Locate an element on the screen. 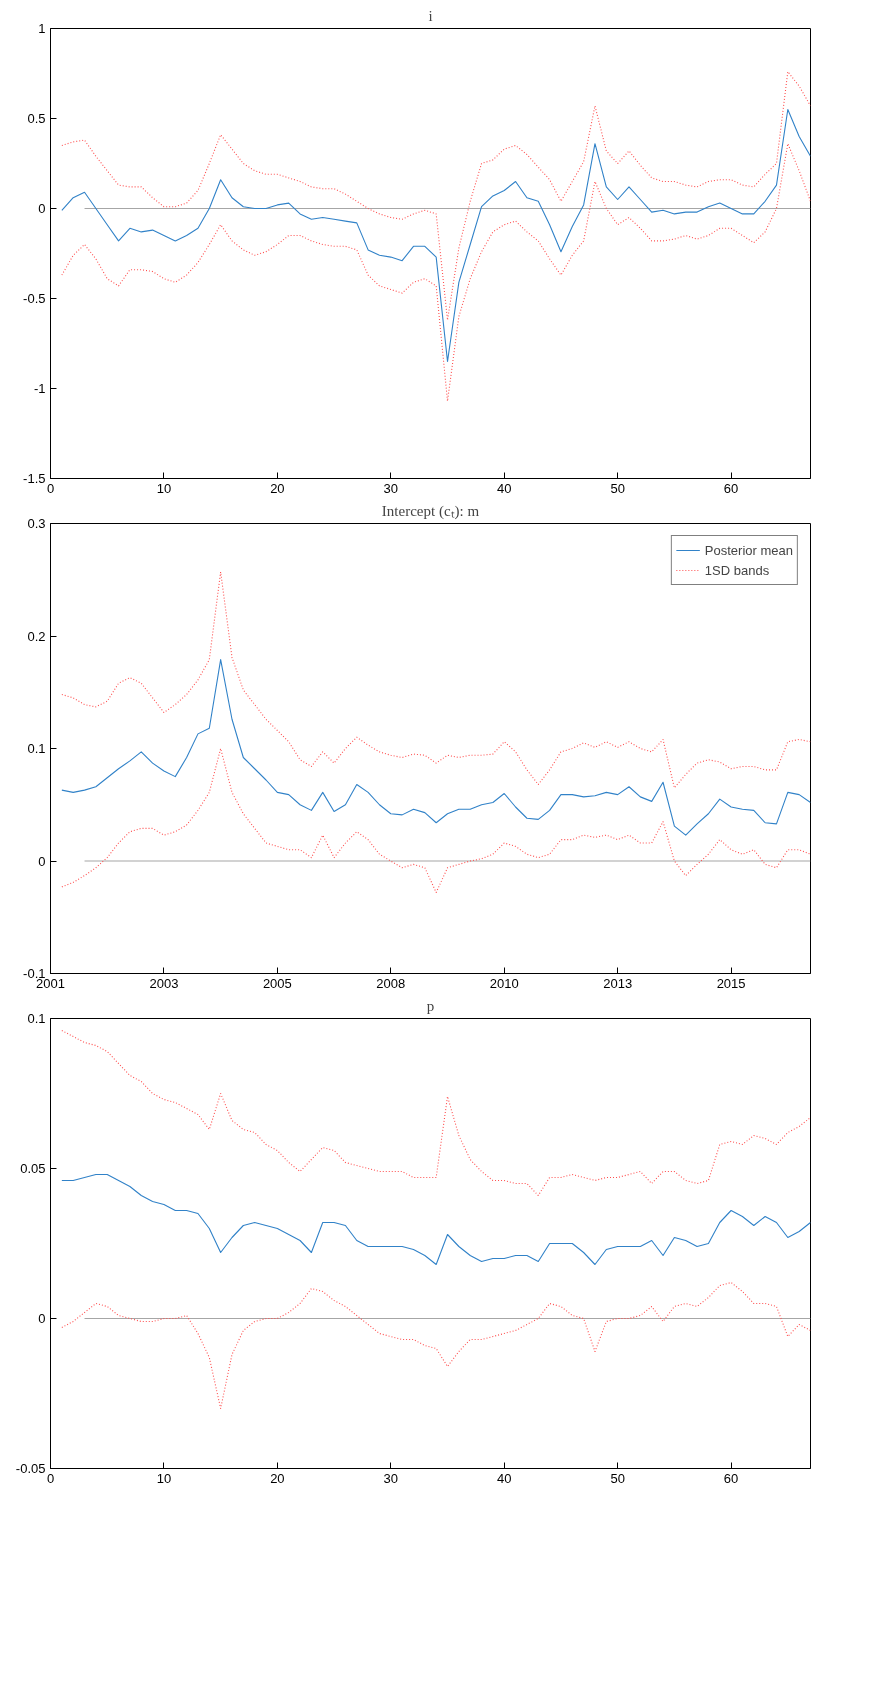 The height and width of the screenshot is (1700, 870). chart-title: p is located at coordinates (430, 1005).